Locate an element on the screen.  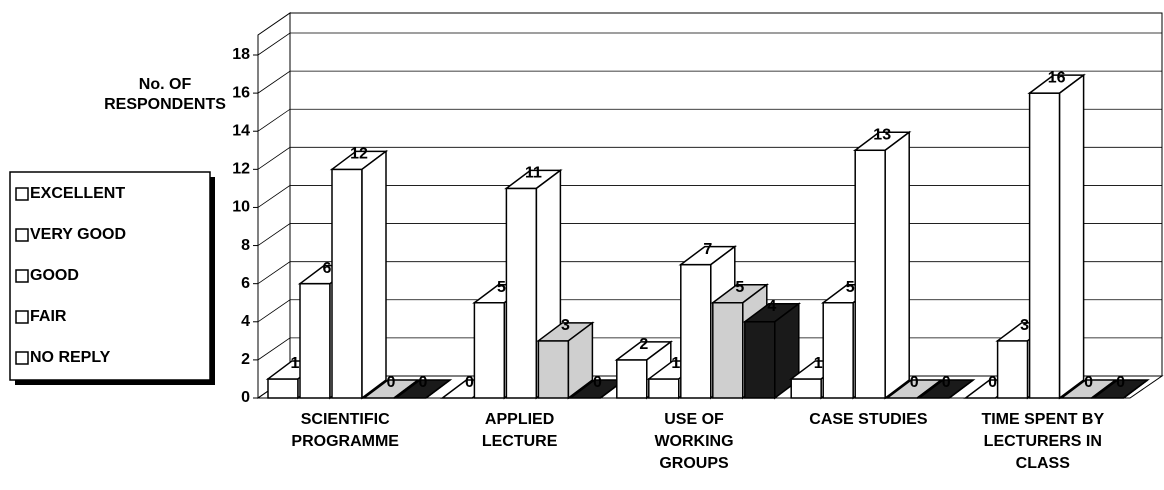
legend-label: VERY GOOD is located at coordinates (78, 234).